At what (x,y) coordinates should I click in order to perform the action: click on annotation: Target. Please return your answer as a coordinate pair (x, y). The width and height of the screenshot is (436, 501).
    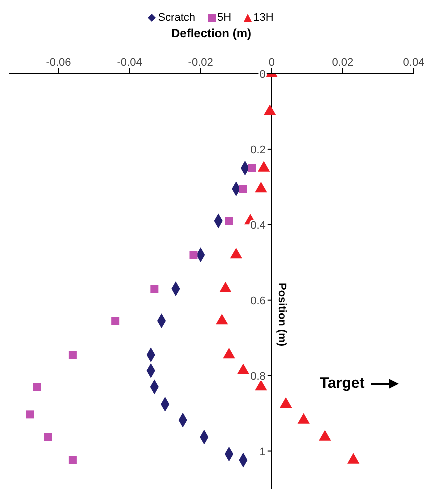
    Looking at the image, I should click on (342, 383).